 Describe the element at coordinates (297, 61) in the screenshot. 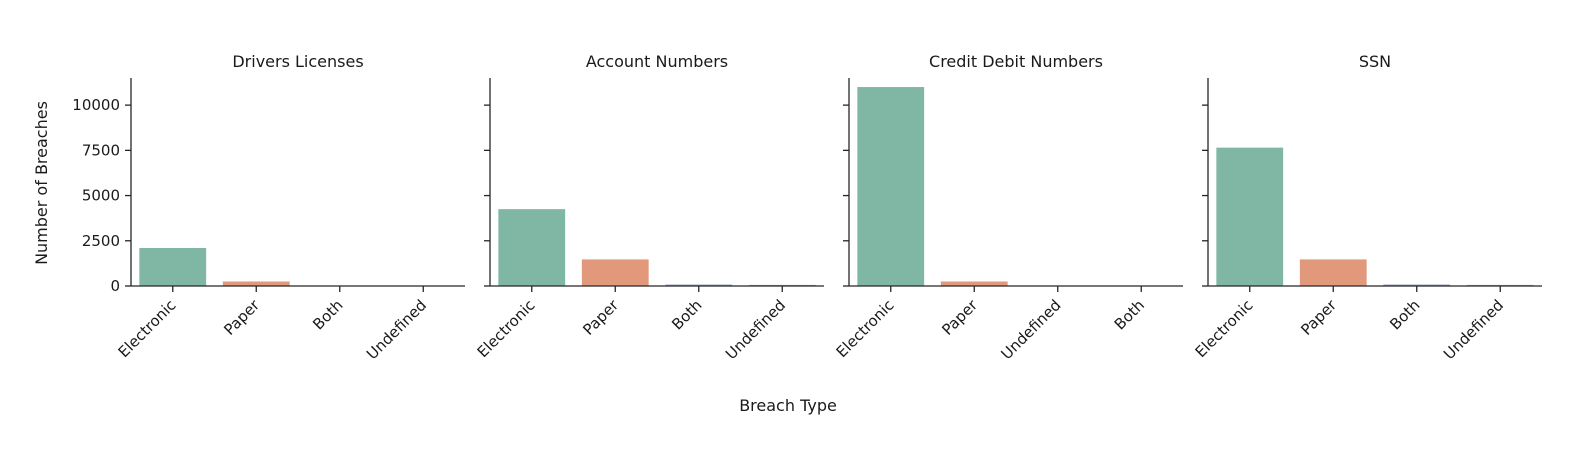

I see `panel-title: Drivers Licenses` at that location.